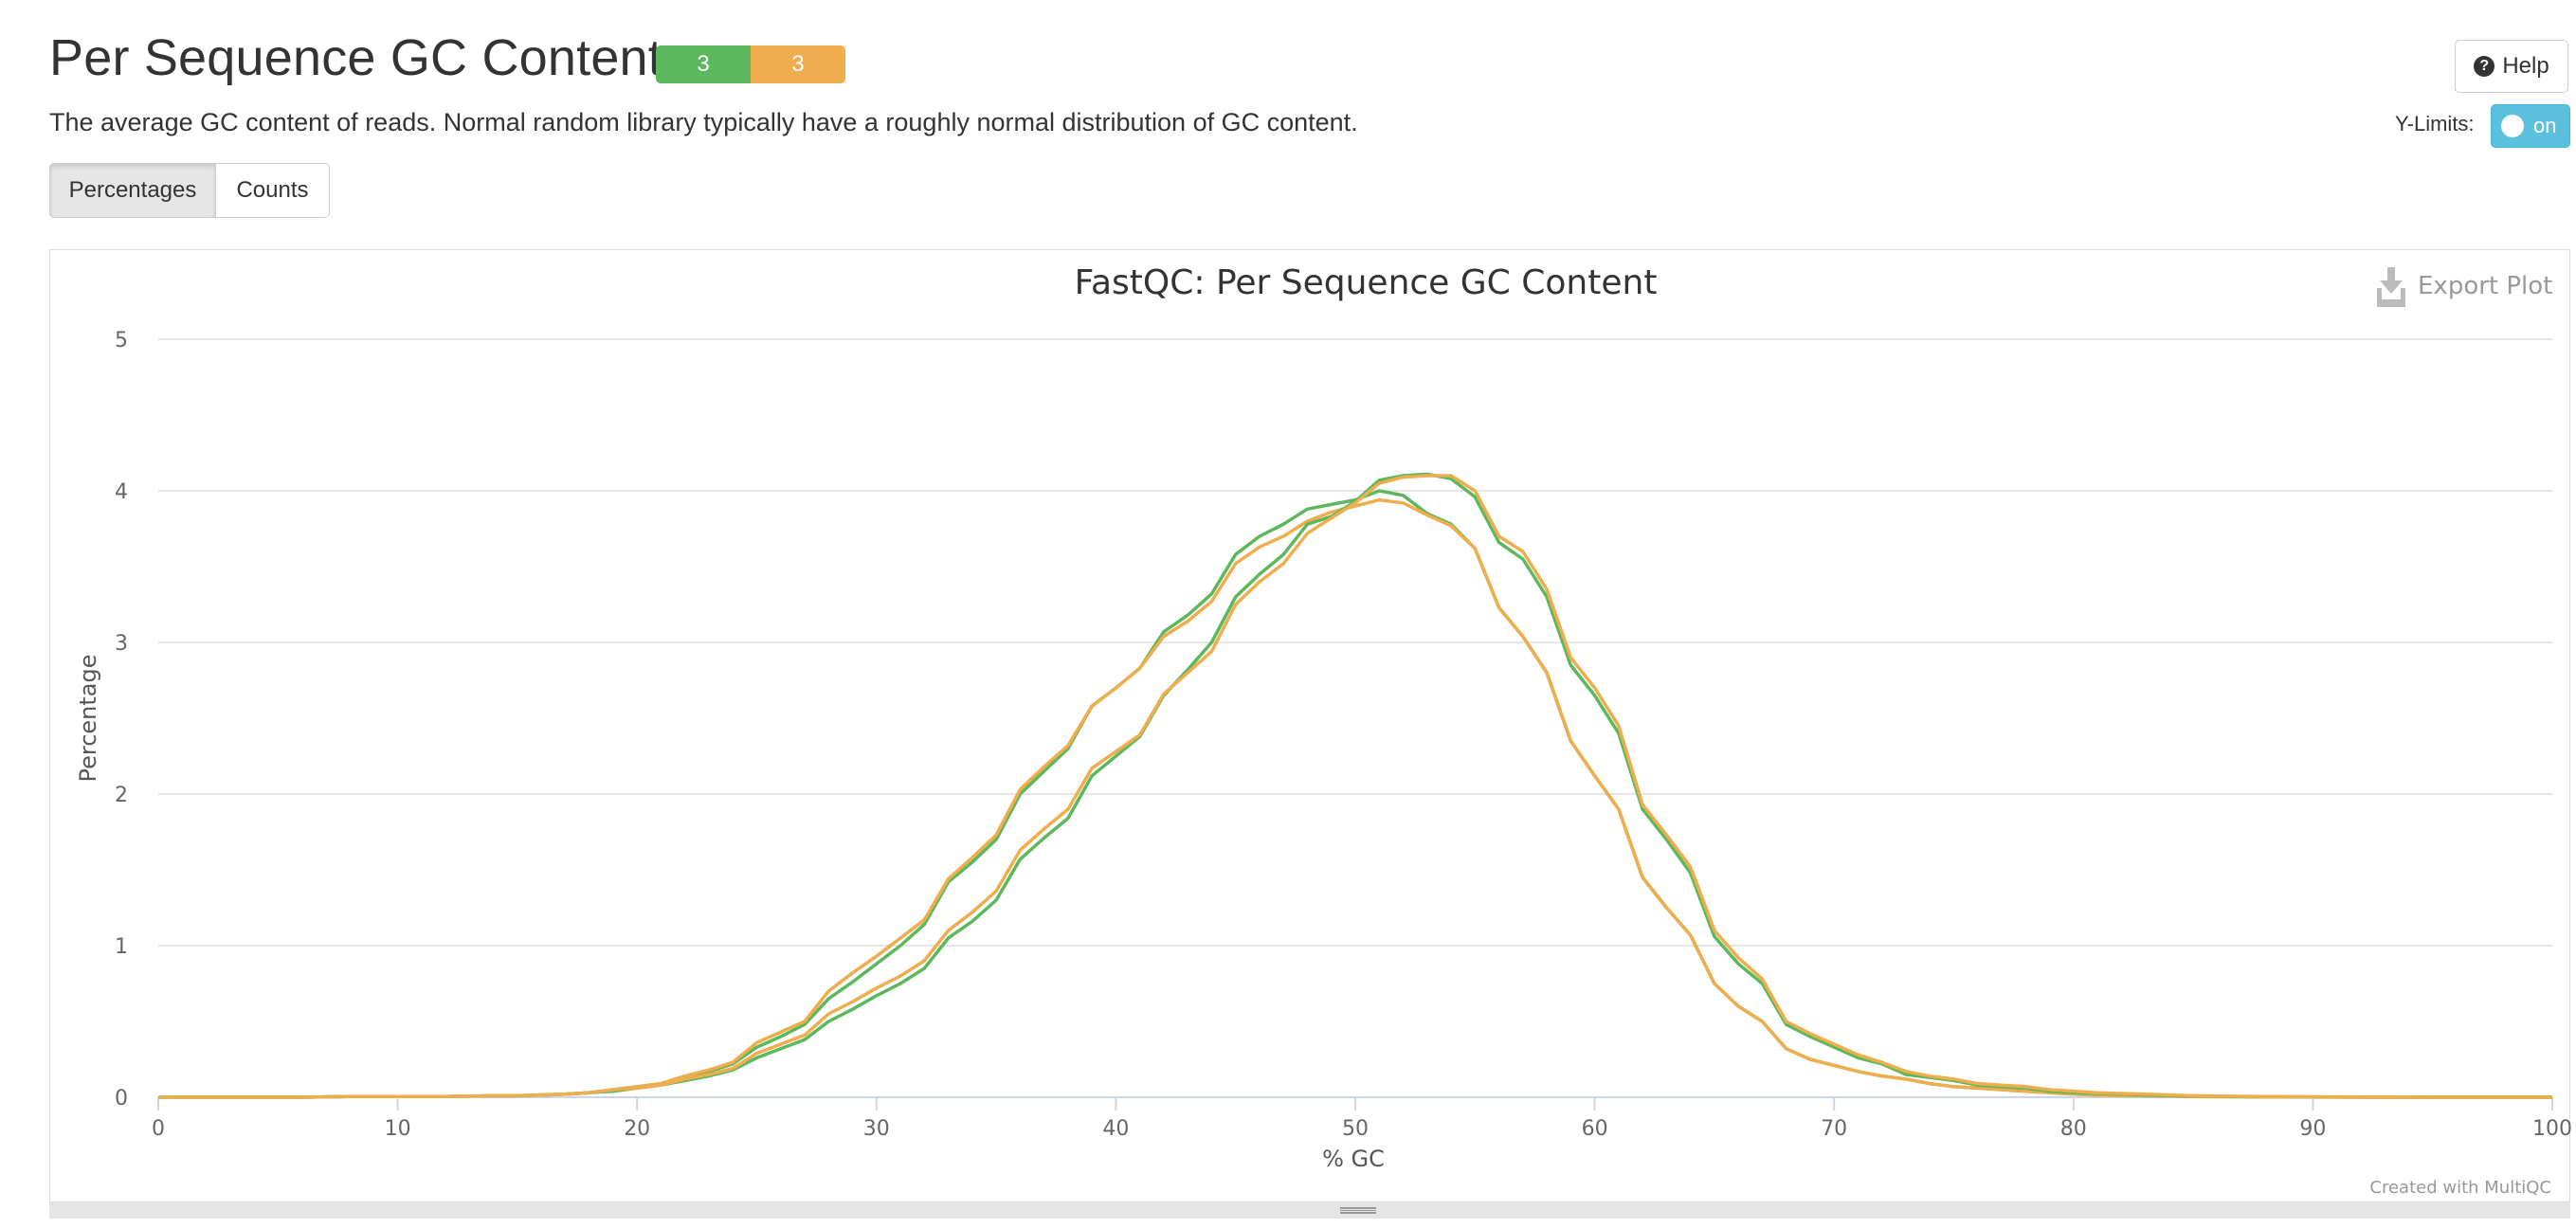 This screenshot has height=1228, width=2576. I want to click on y-tick-label: 0, so click(121, 1099).